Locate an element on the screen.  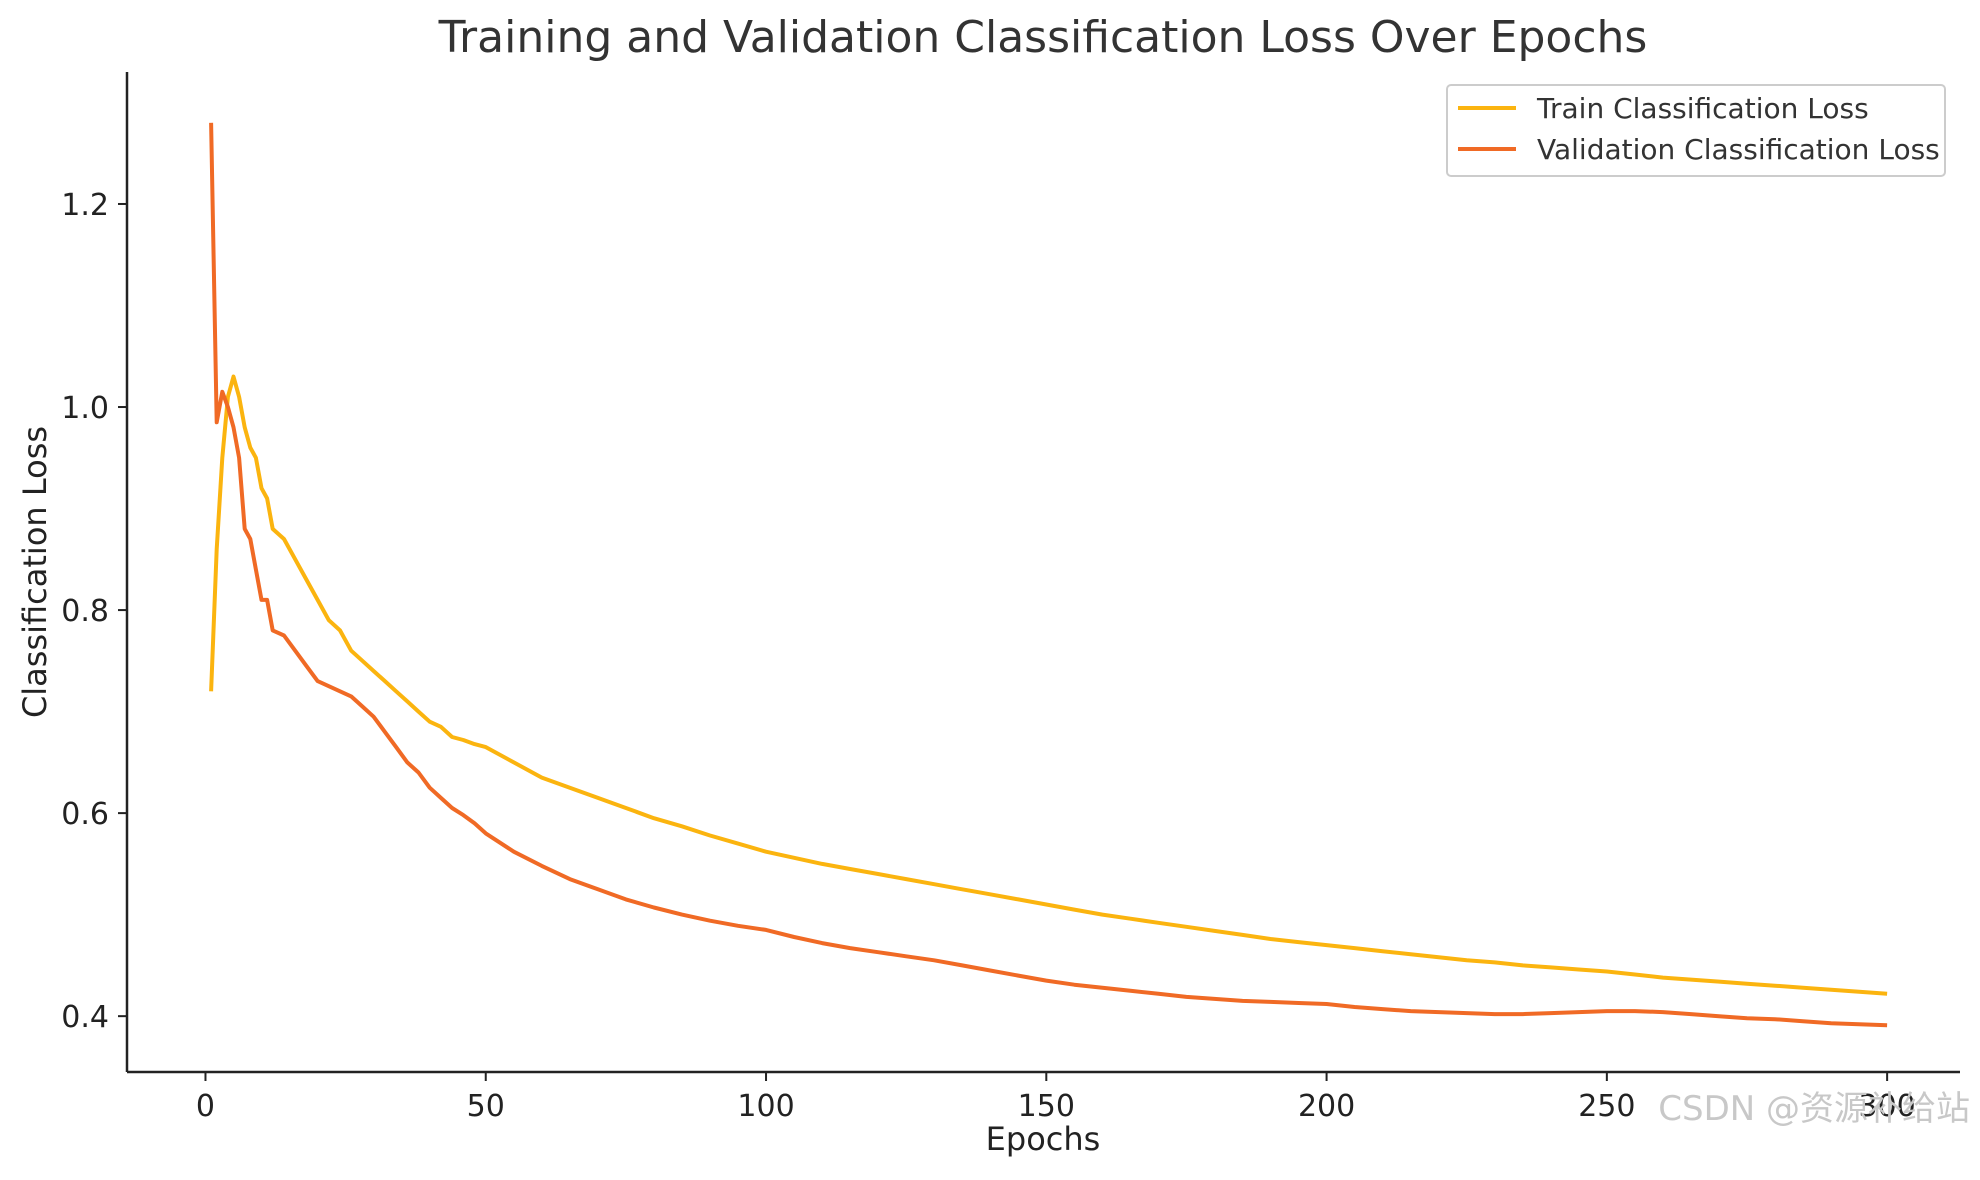
x-tick-label: 100 is located at coordinates (765, 1106).